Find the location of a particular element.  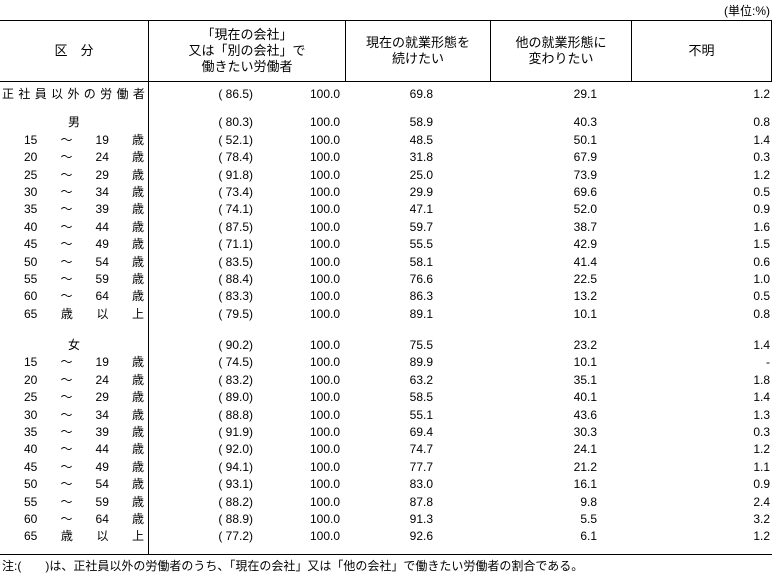

header-line: 又は「別の会社」で is located at coordinates (247, 50).